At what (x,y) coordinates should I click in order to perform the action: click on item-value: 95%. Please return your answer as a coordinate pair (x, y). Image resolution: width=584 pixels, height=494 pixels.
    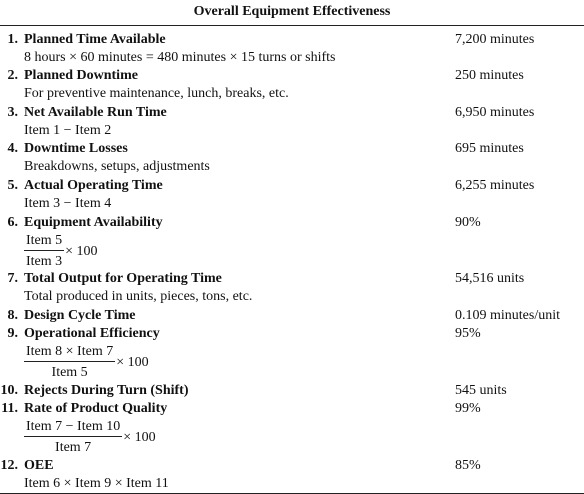
    Looking at the image, I should click on (468, 333).